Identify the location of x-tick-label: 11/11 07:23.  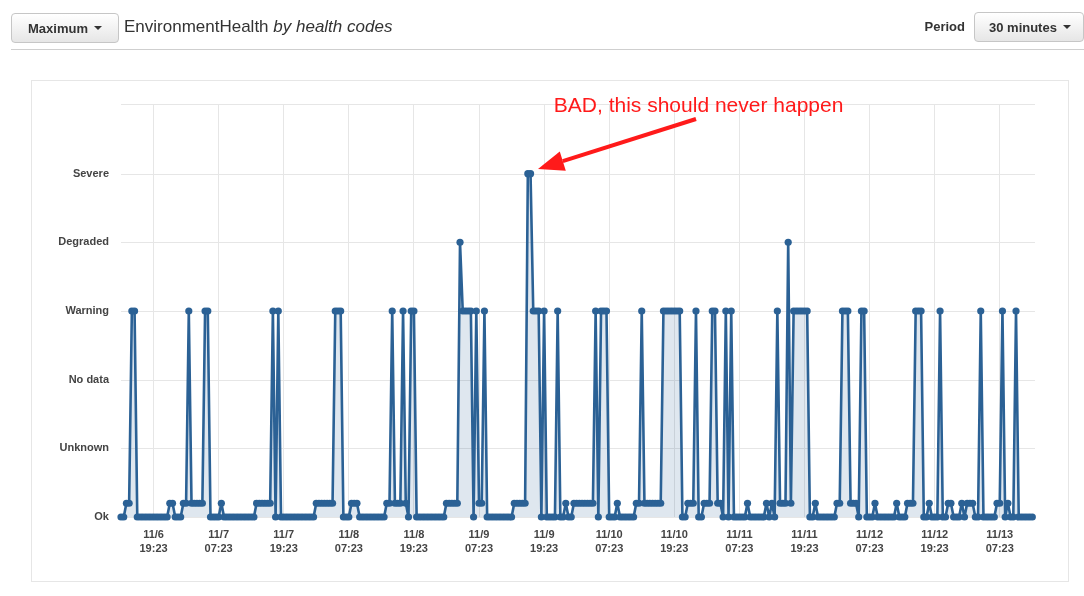
(739, 541).